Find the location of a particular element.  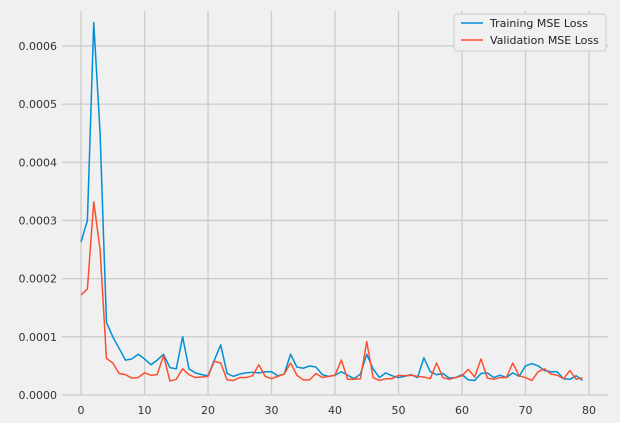

y-tick-label: 0.0006 is located at coordinates (38, 46).